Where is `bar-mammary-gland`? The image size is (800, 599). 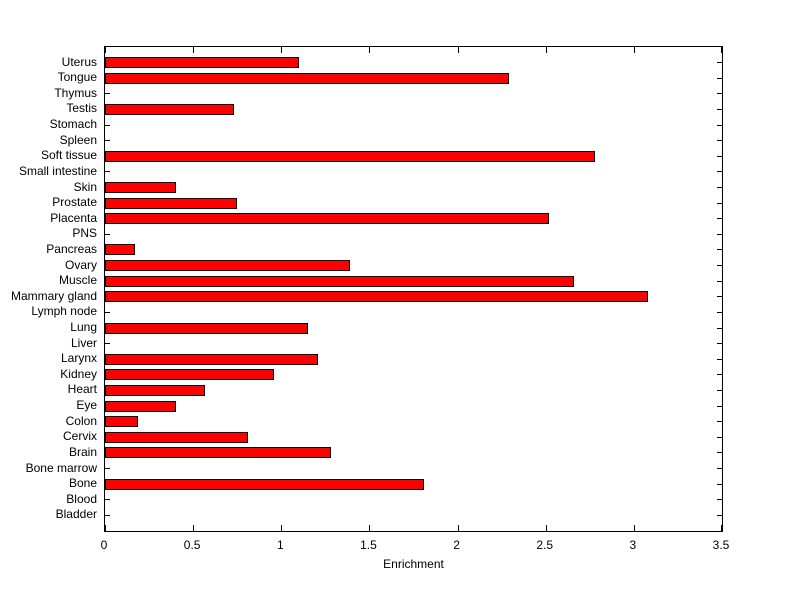 bar-mammary-gland is located at coordinates (376, 297).